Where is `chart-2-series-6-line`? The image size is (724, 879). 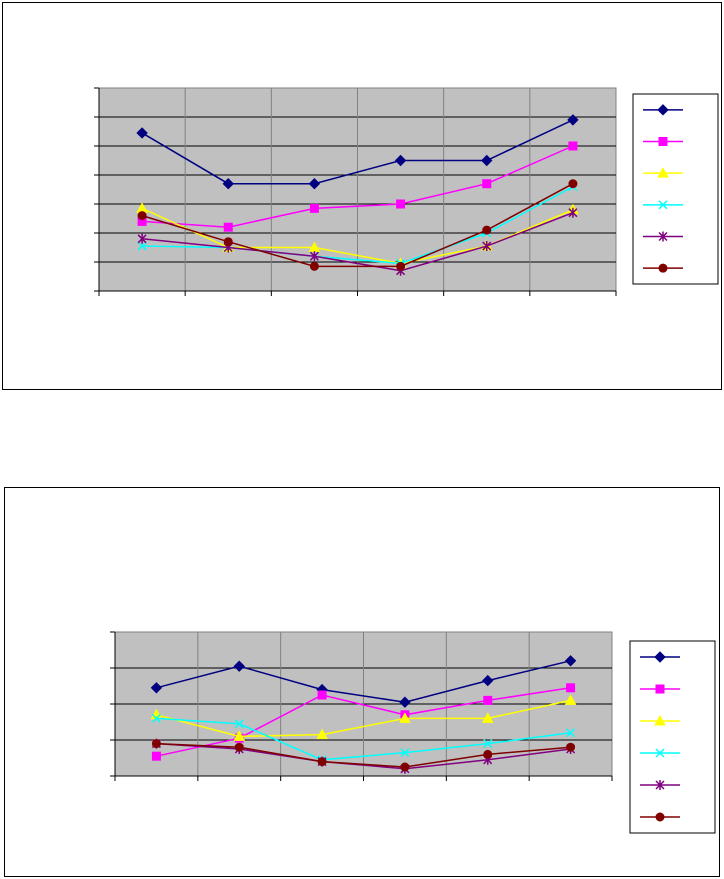 chart-2-series-6-line is located at coordinates (363, 755).